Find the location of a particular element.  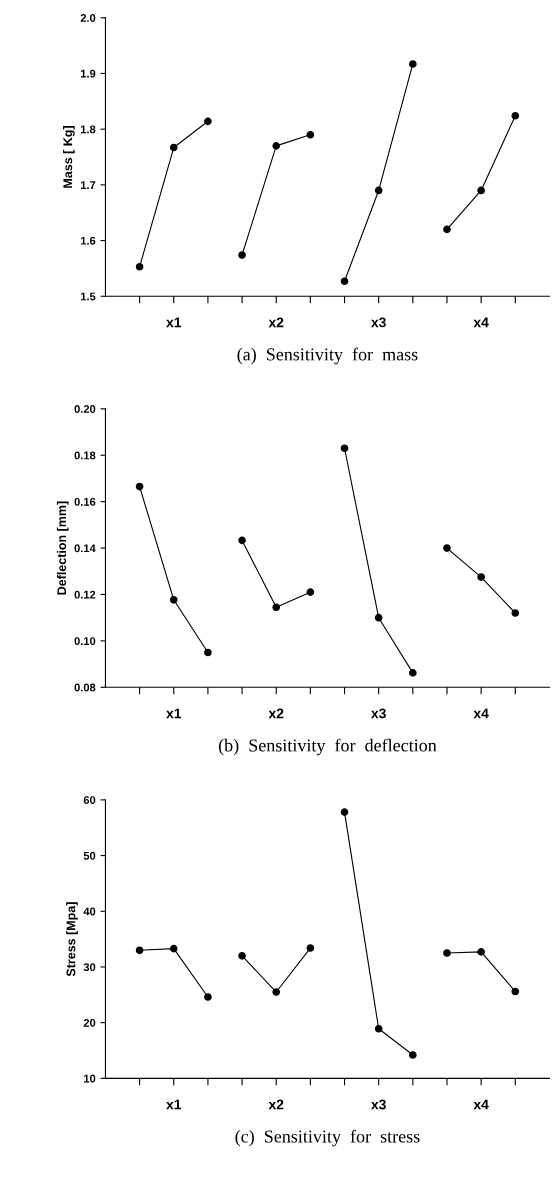

y-tick-label: 2.0 is located at coordinates (88, 18).